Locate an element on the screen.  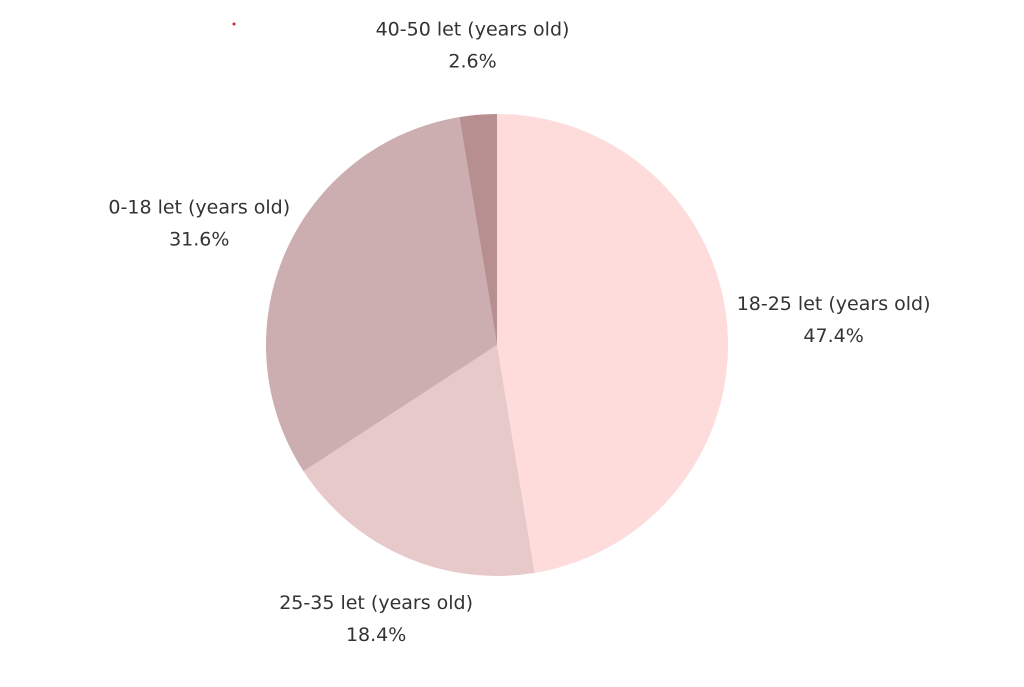
slice-value: 18.4% is located at coordinates (376, 635).